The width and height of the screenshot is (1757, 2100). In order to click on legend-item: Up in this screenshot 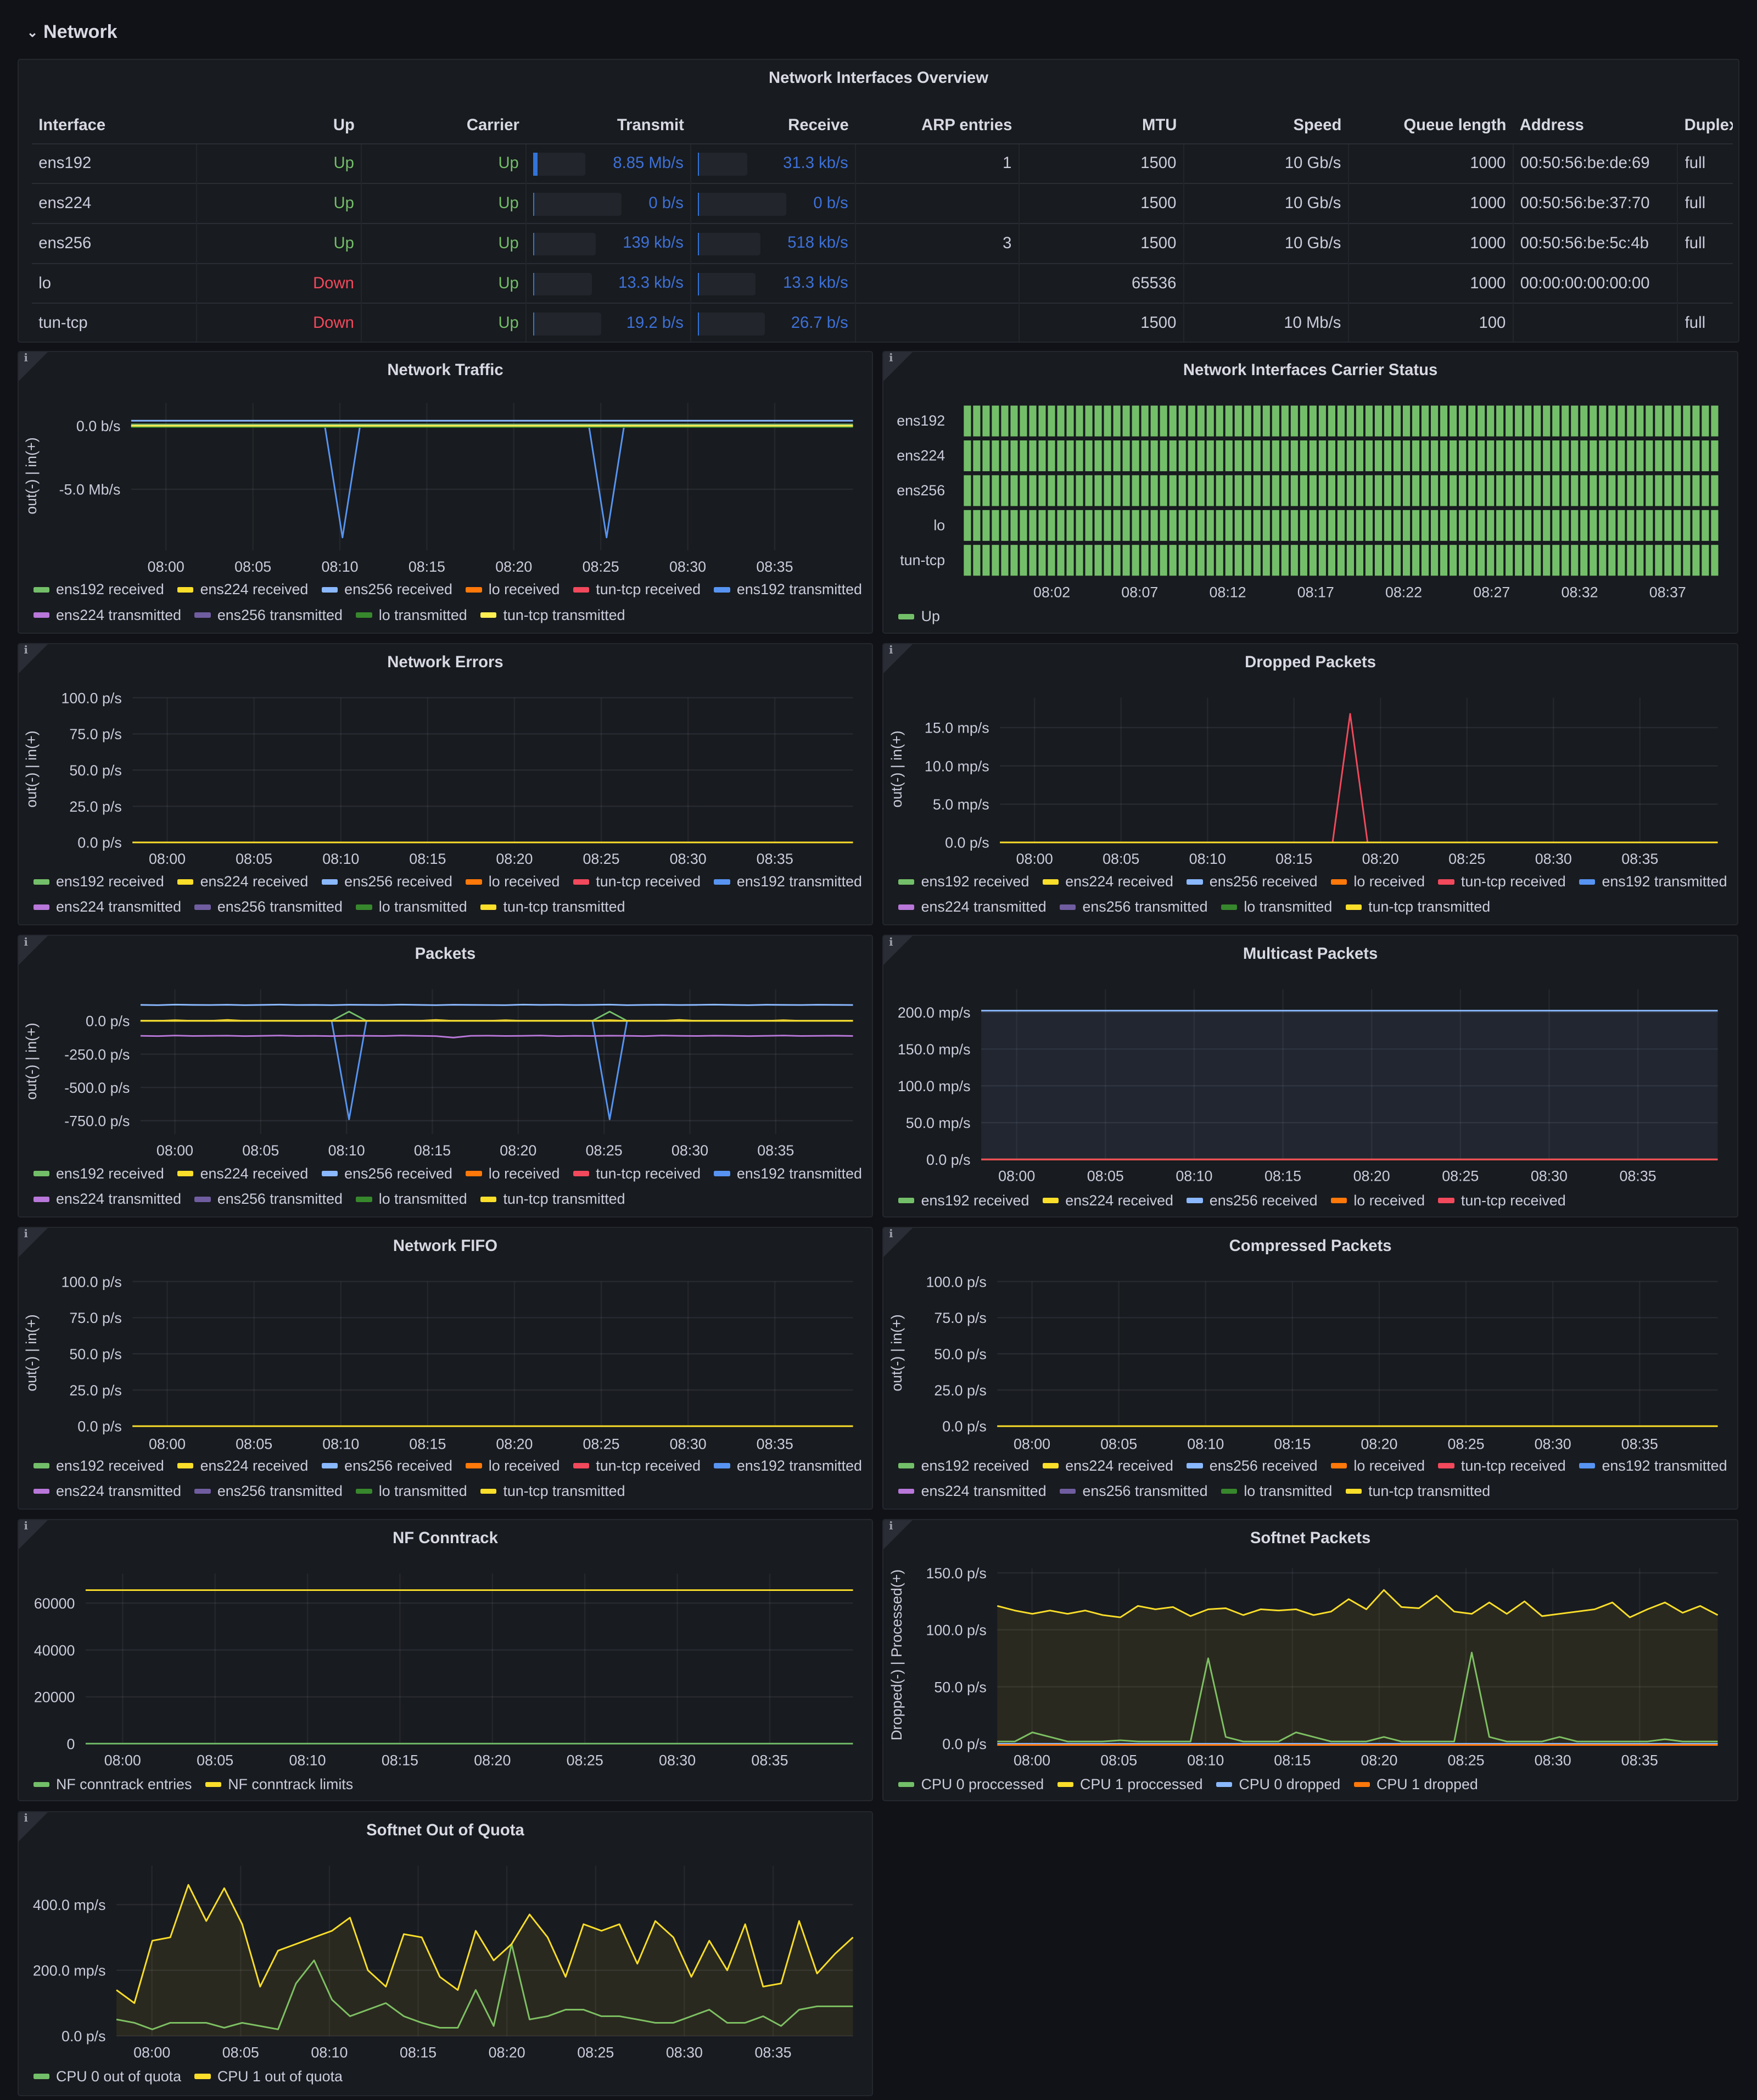, I will do `click(919, 616)`.